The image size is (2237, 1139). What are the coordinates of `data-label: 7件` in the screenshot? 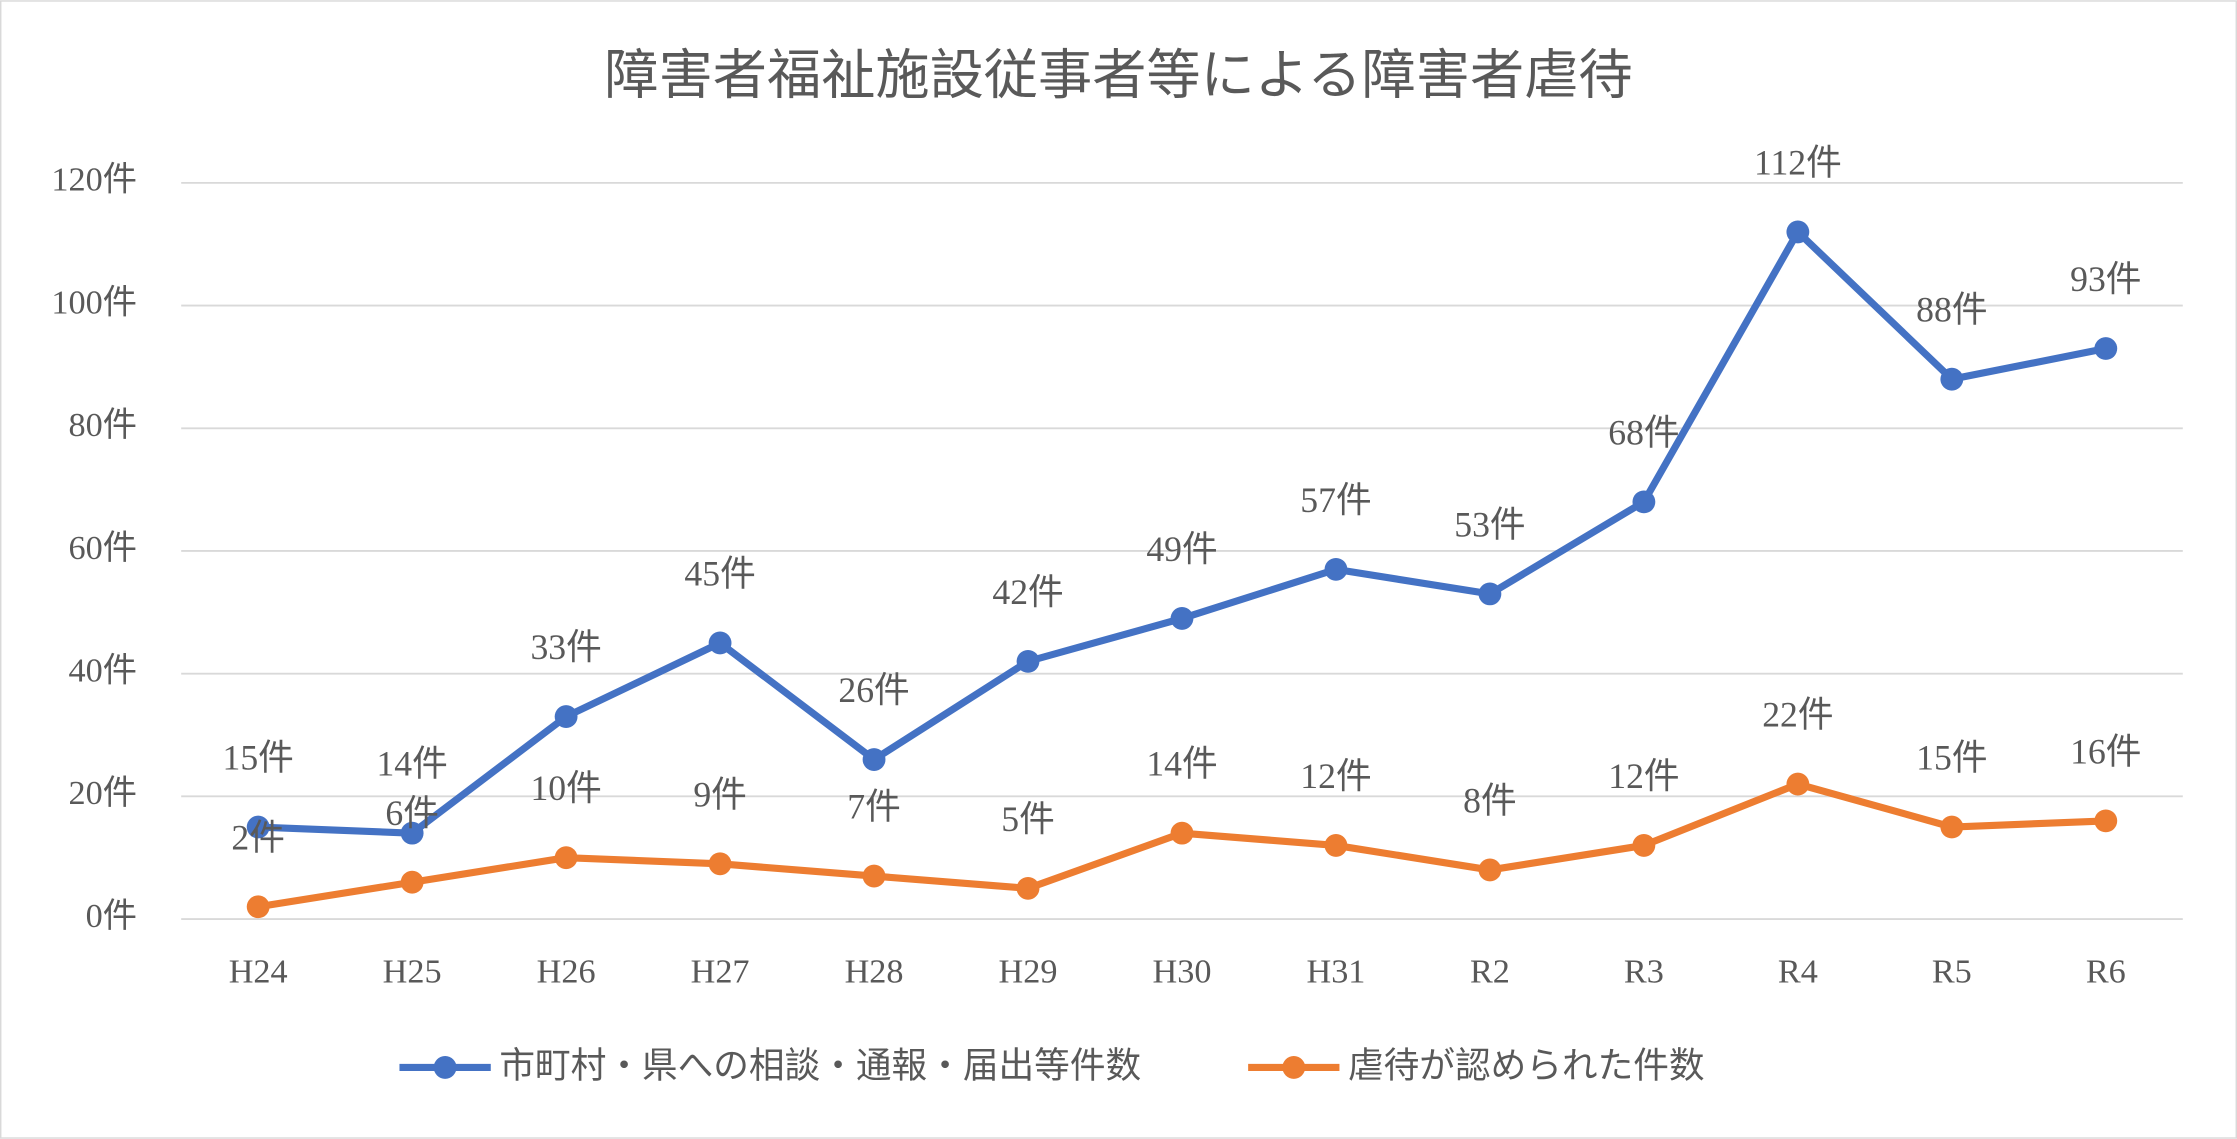 It's located at (873, 807).